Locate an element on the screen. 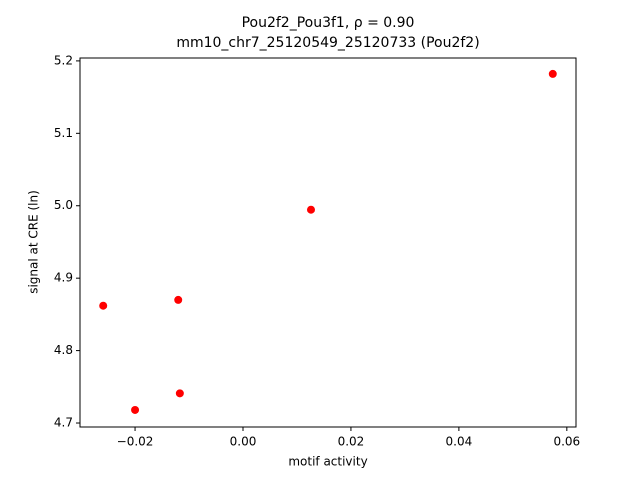  chart-subtitle: mm10_chr7_25120549_25120733 (Pou2f2) is located at coordinates (327, 43).